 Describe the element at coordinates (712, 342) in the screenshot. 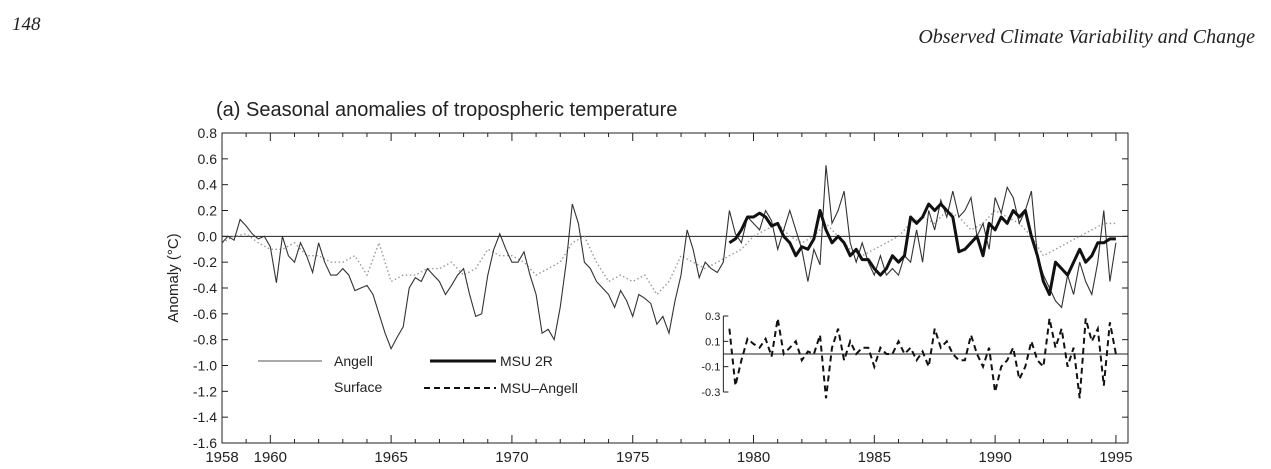

I see `inset-y-tick-label: 0.1` at that location.